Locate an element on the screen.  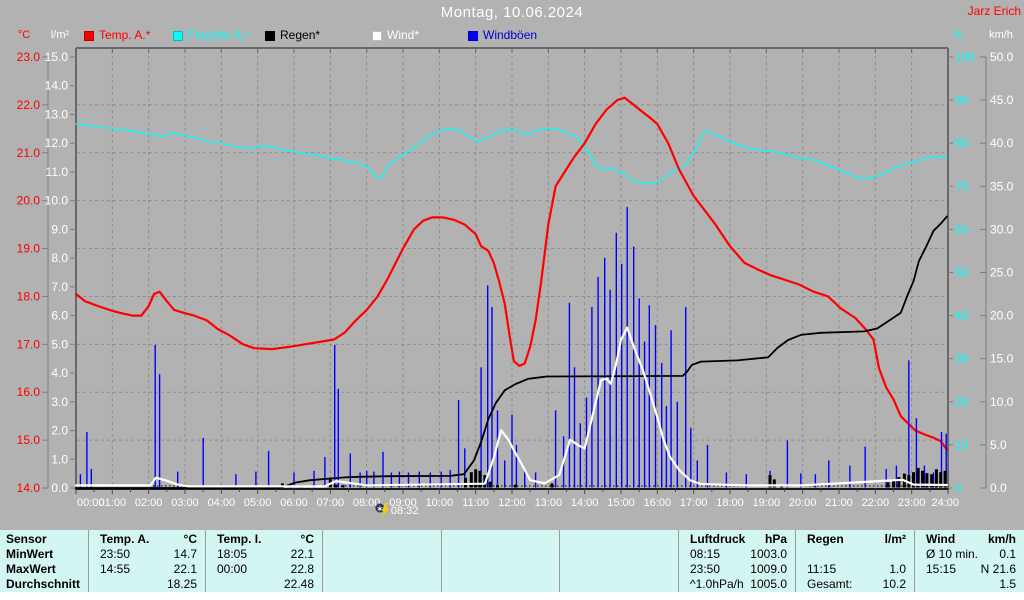
station-name: Jarz Erich is located at coordinates (994, 11).